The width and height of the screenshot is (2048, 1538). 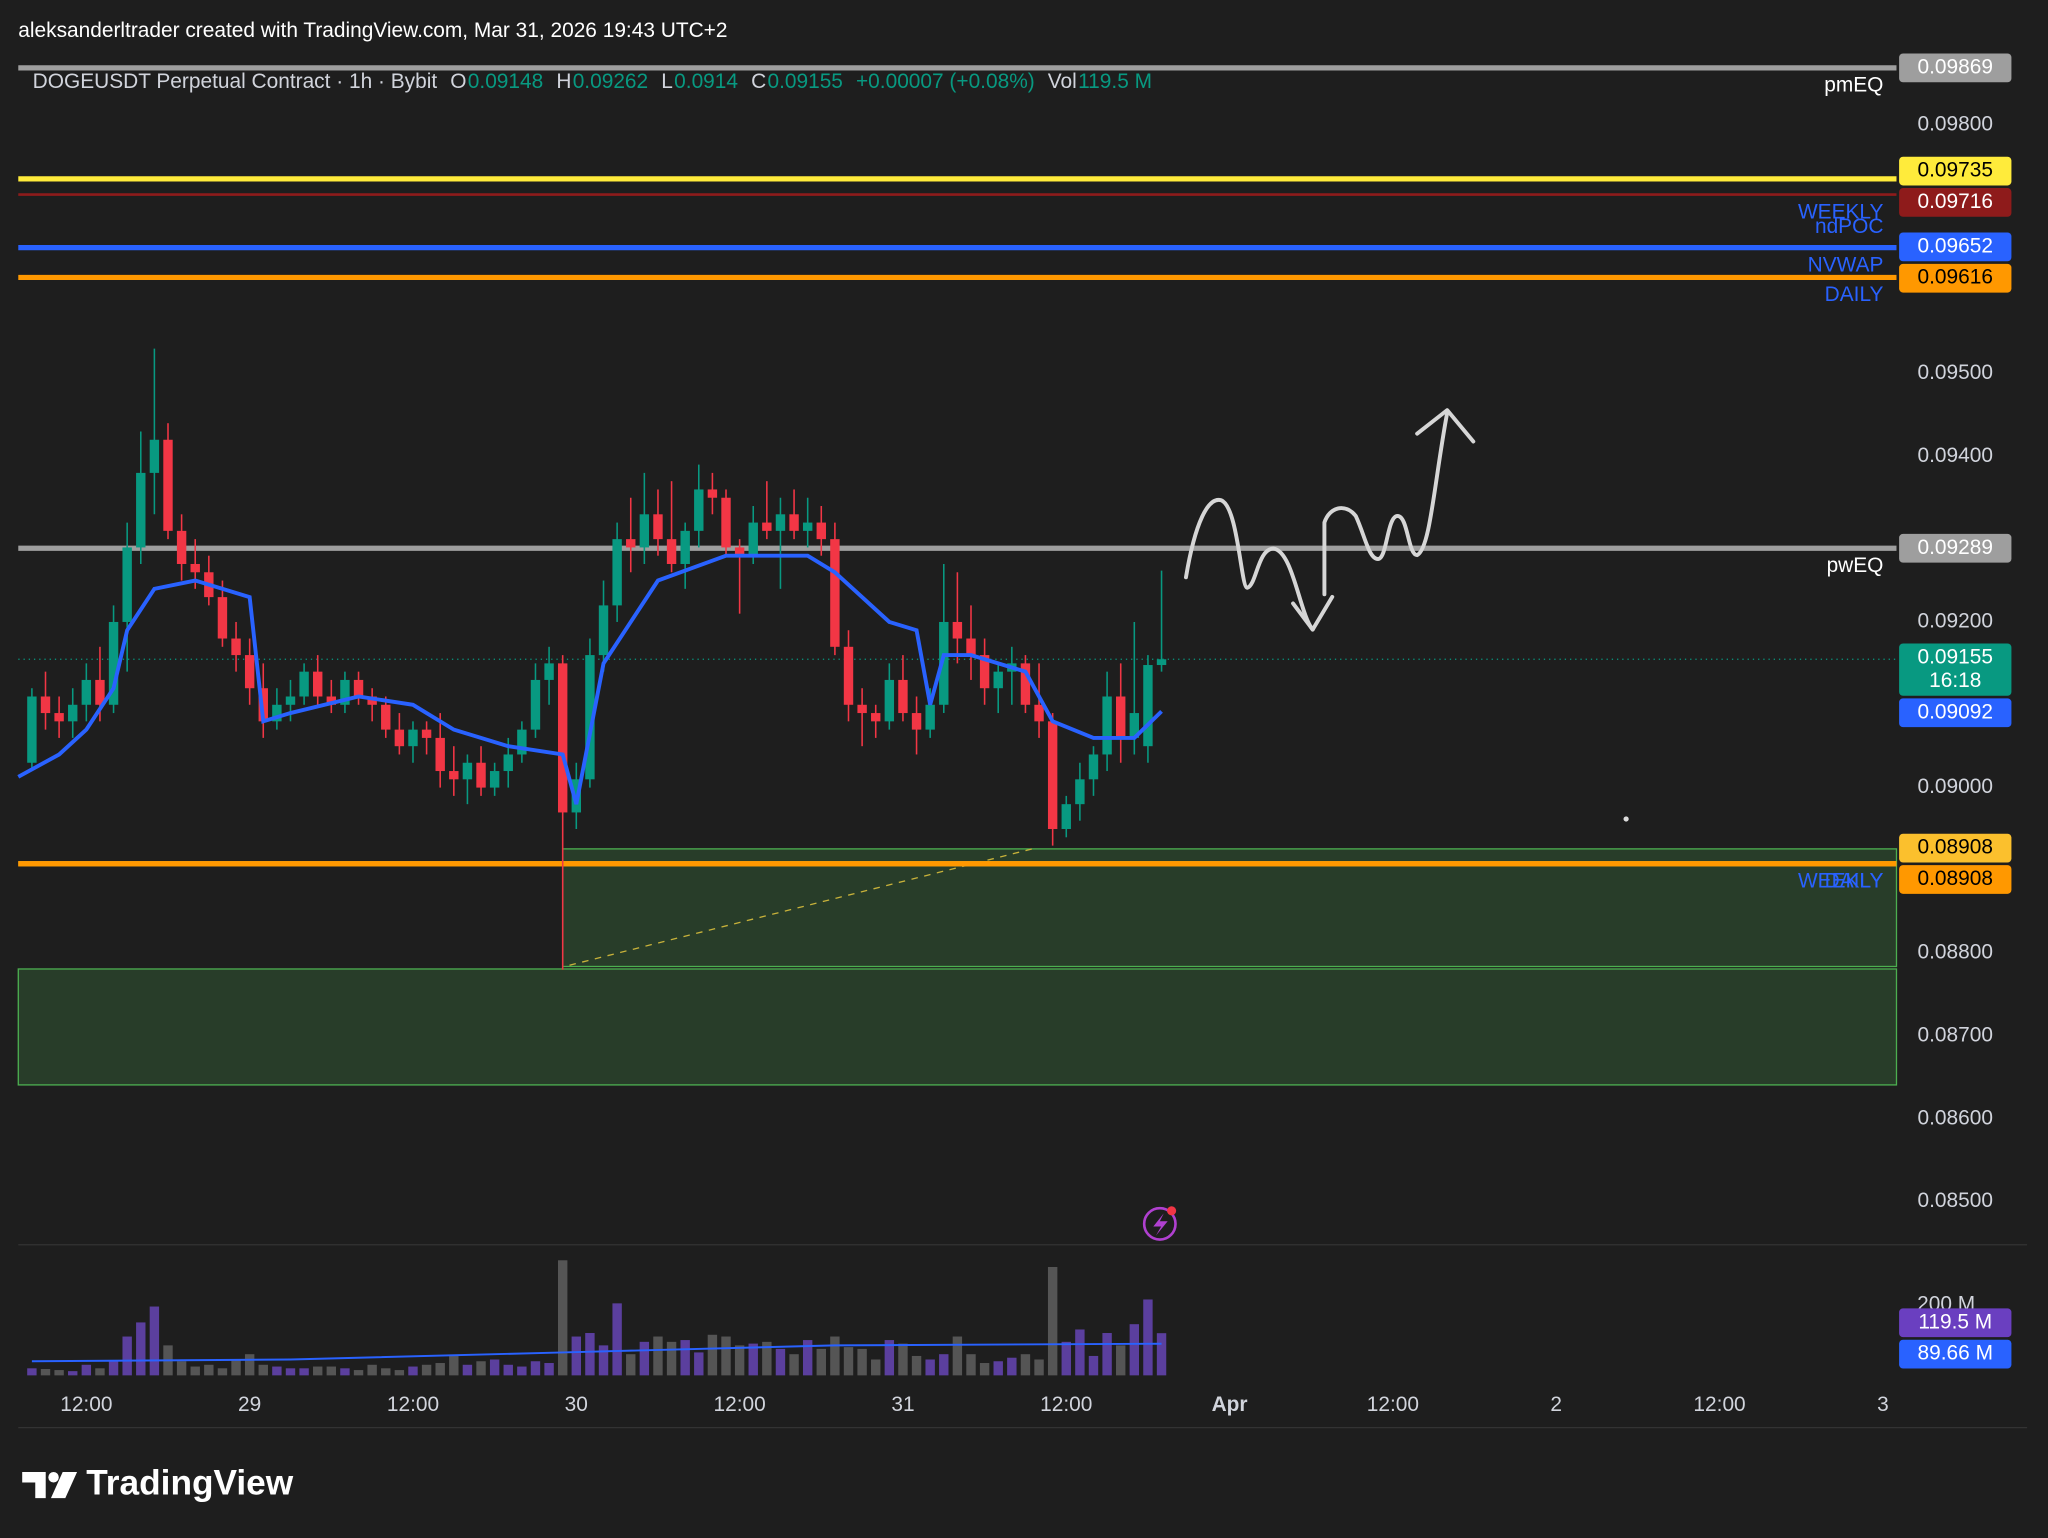 I want to click on y-tick-label: 0.08600, so click(x=1955, y=1117).